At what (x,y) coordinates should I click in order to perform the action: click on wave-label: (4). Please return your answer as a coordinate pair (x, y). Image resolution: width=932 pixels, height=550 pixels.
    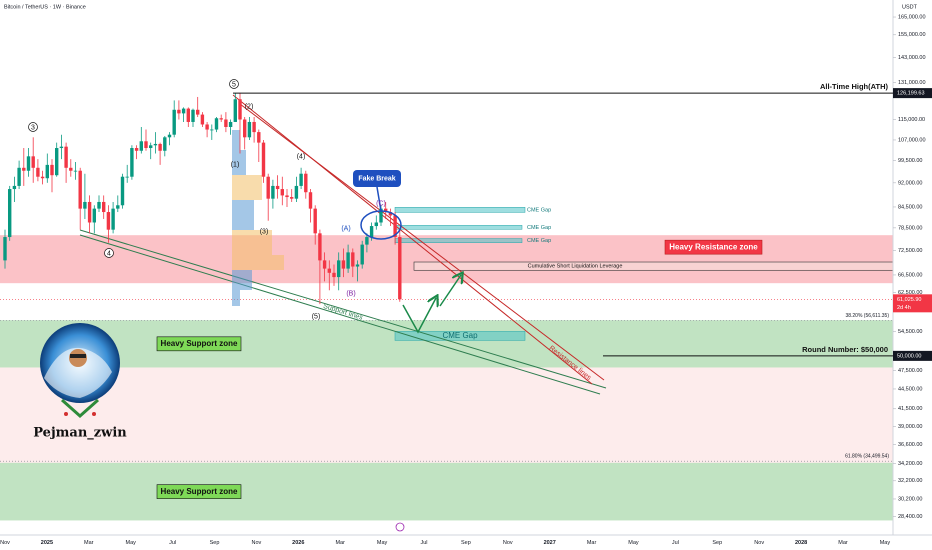
    Looking at the image, I should click on (301, 156).